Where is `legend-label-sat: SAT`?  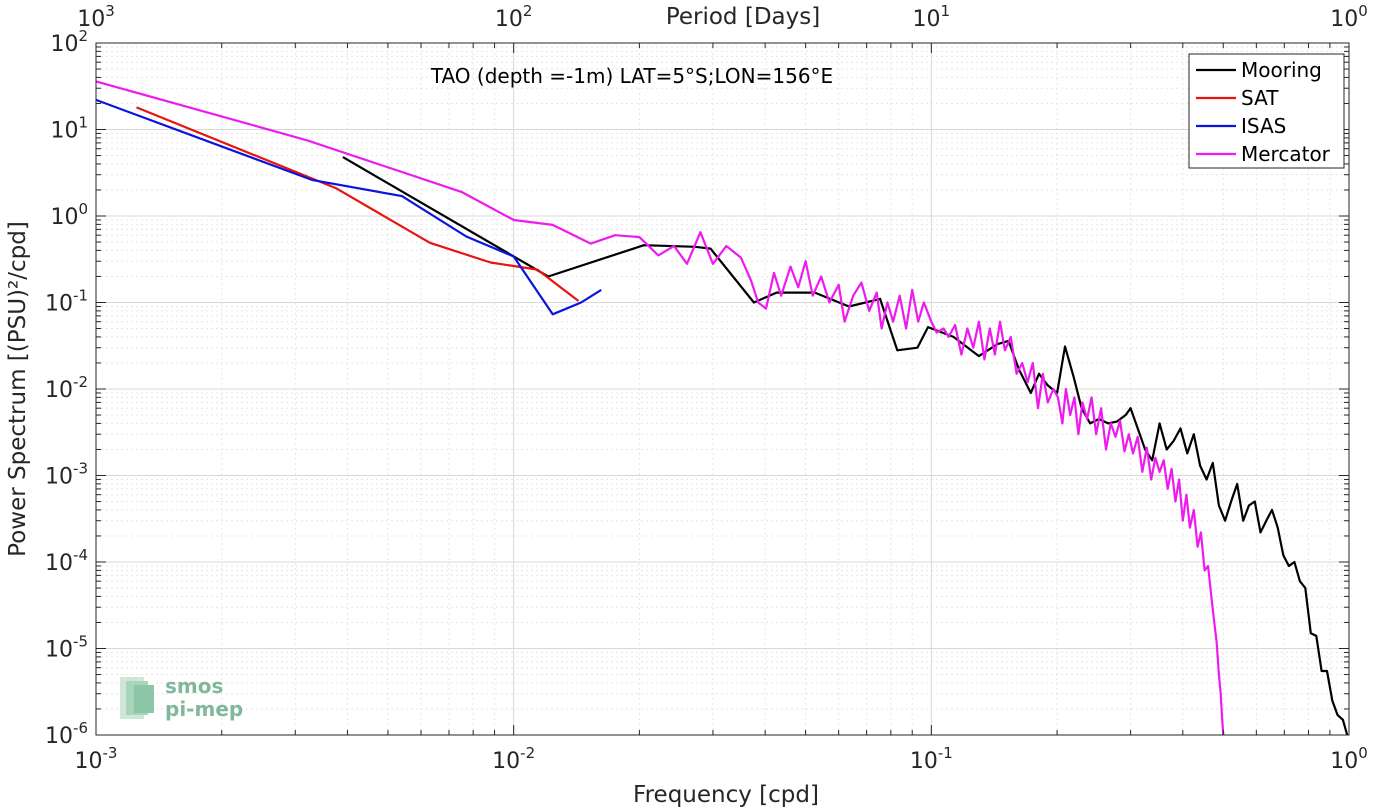 legend-label-sat: SAT is located at coordinates (1260, 98).